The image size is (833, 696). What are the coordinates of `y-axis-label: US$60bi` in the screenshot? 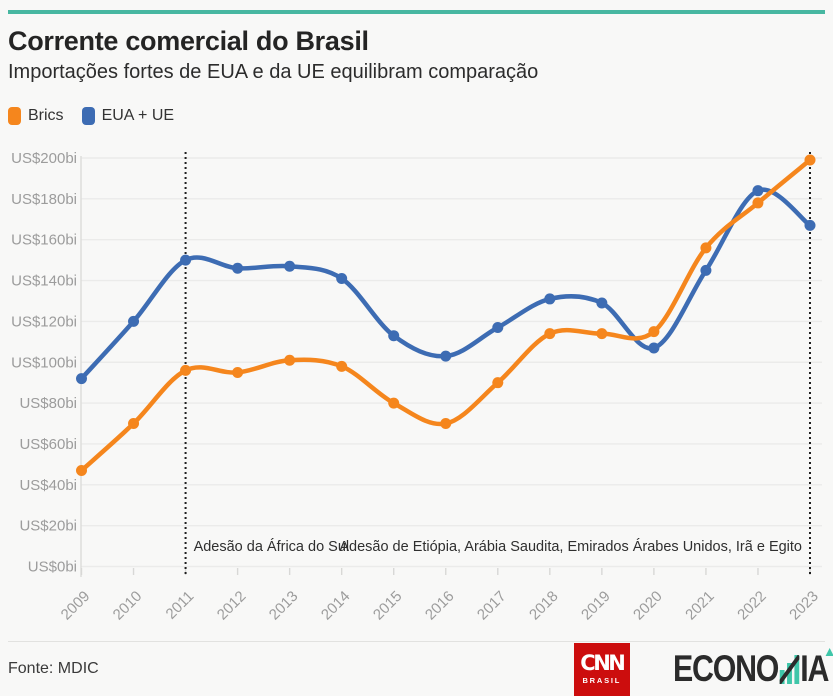 It's located at (48, 444).